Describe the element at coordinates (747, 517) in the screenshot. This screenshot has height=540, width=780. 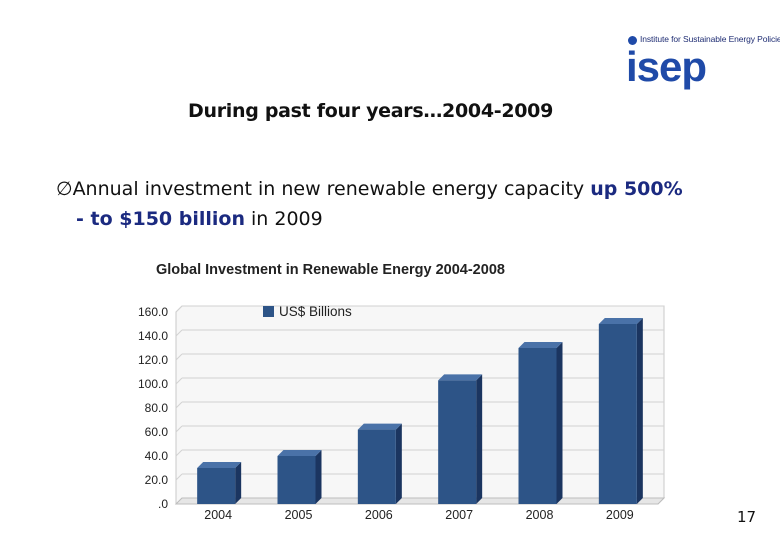
I see `page-number: 17` at that location.